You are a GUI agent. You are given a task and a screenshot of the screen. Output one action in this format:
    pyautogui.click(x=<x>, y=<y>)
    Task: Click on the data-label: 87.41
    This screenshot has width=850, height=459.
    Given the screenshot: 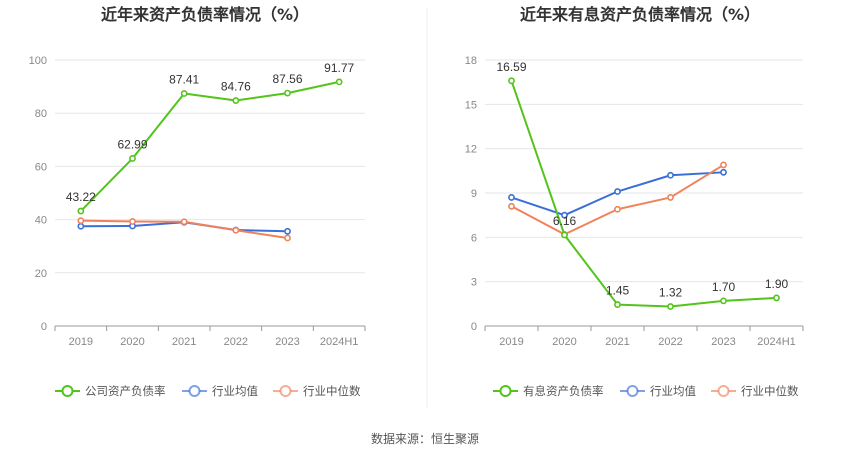 What is the action you would take?
    pyautogui.click(x=184, y=79)
    